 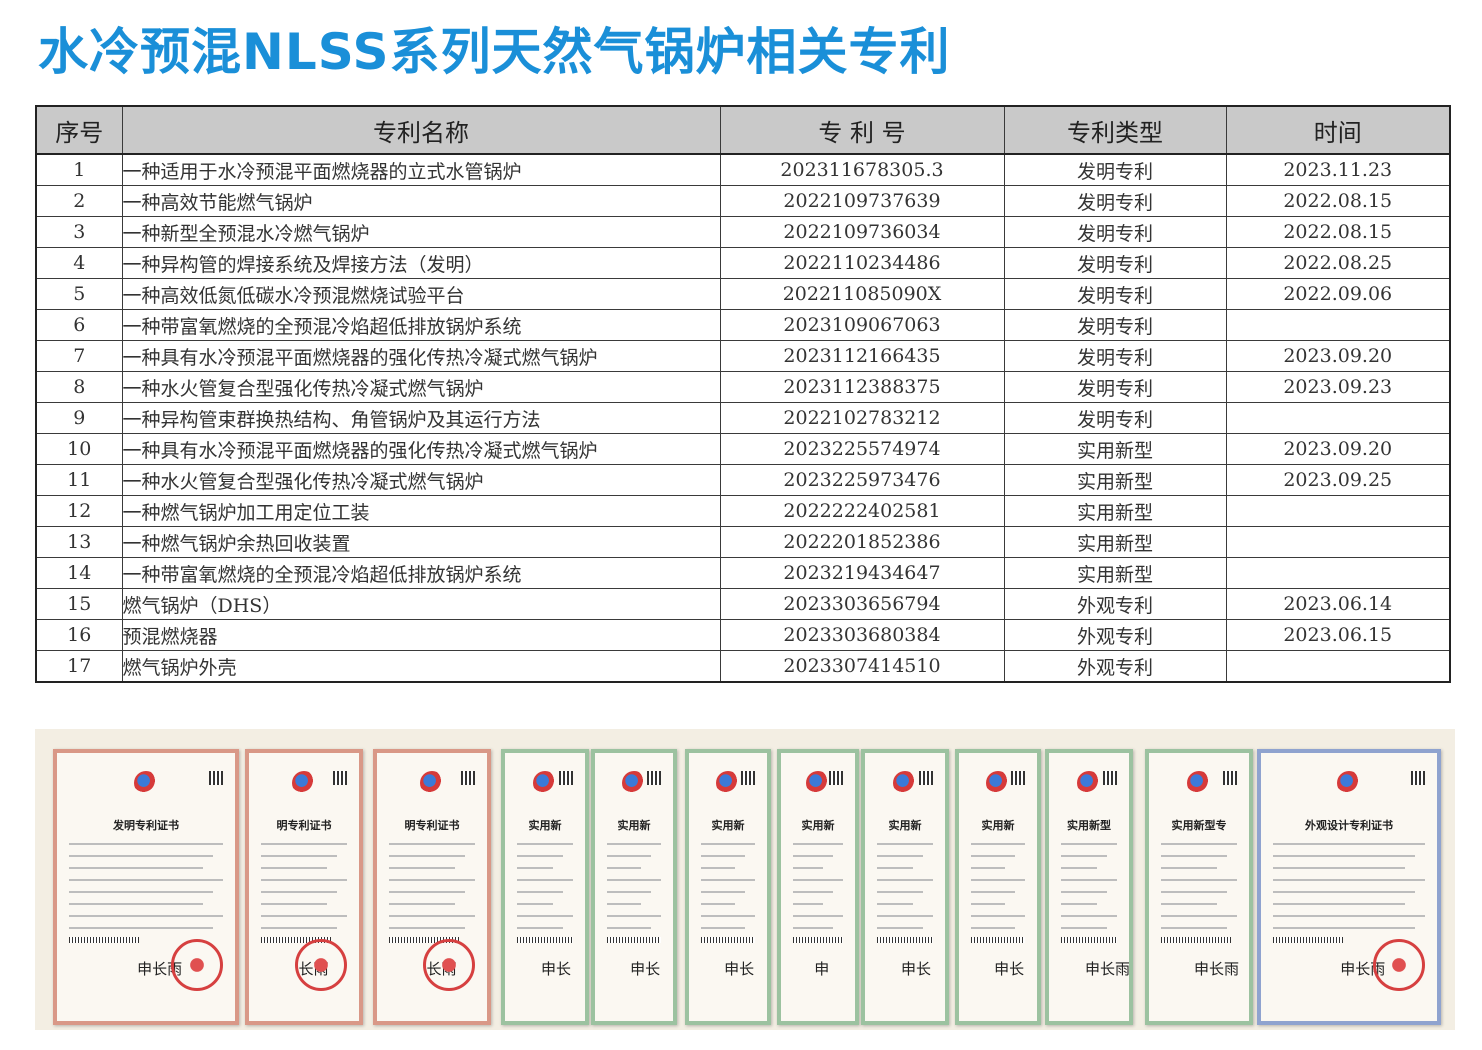 I want to click on cell-number: 2023112166435, so click(x=862, y=356).